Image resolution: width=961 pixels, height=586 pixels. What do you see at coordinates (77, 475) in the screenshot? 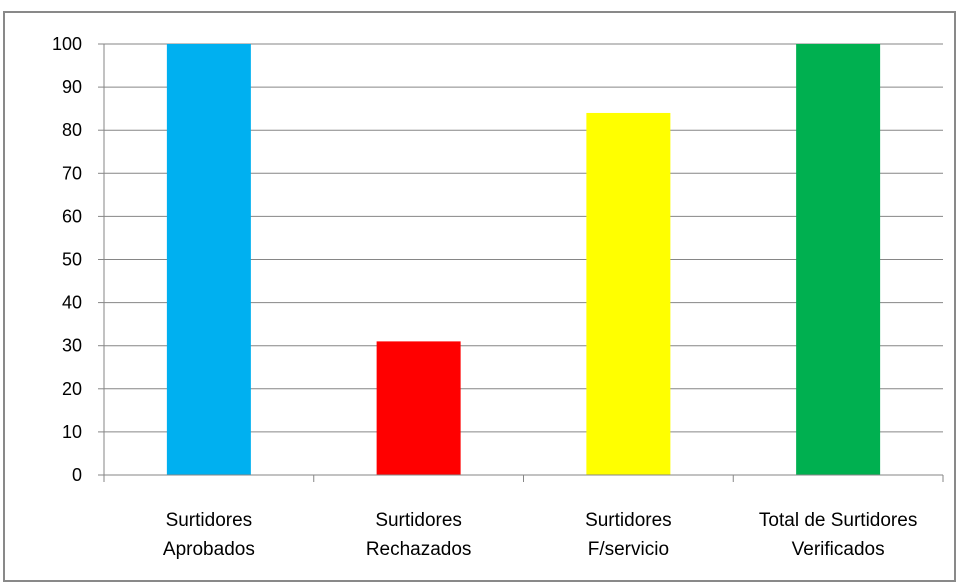
I see `y-tick-label: 0` at bounding box center [77, 475].